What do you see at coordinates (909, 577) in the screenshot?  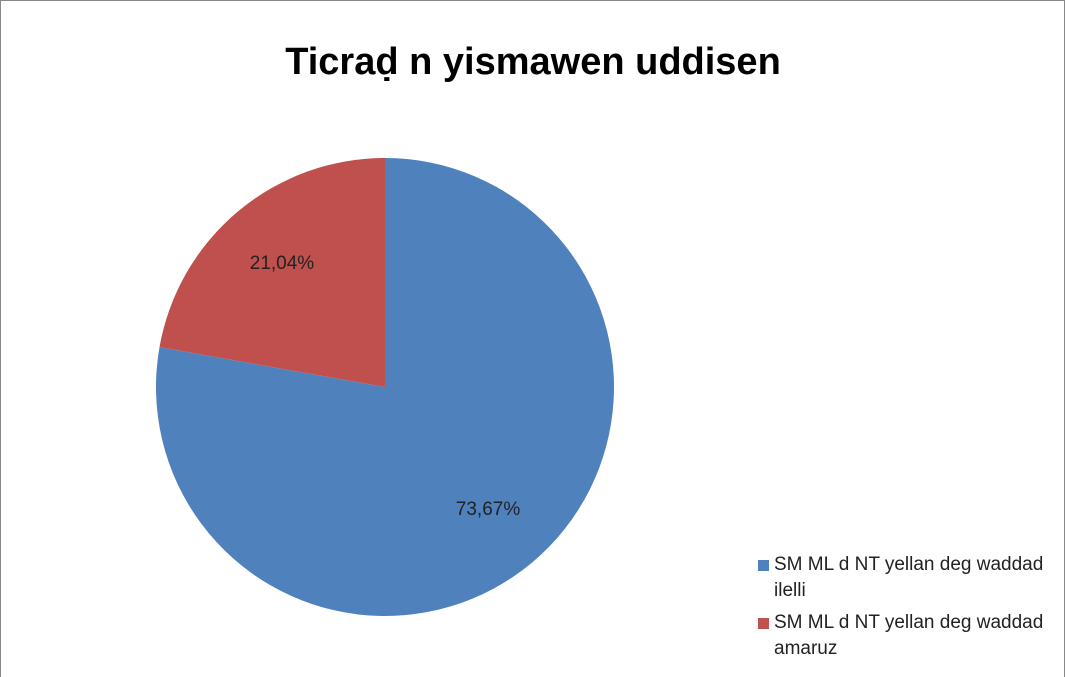 I see `legend-label: SM ML d NT yellan deg waddad ilelli` at bounding box center [909, 577].